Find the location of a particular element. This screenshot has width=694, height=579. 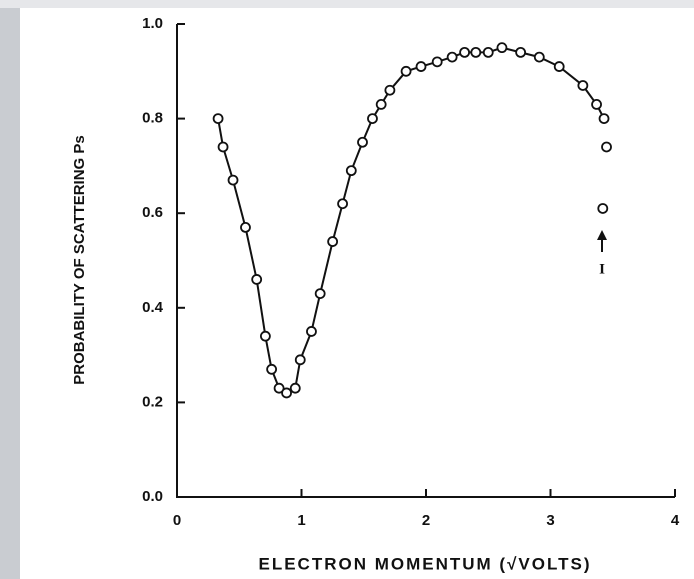

y-tick-label: 1.0 is located at coordinates (152, 23).